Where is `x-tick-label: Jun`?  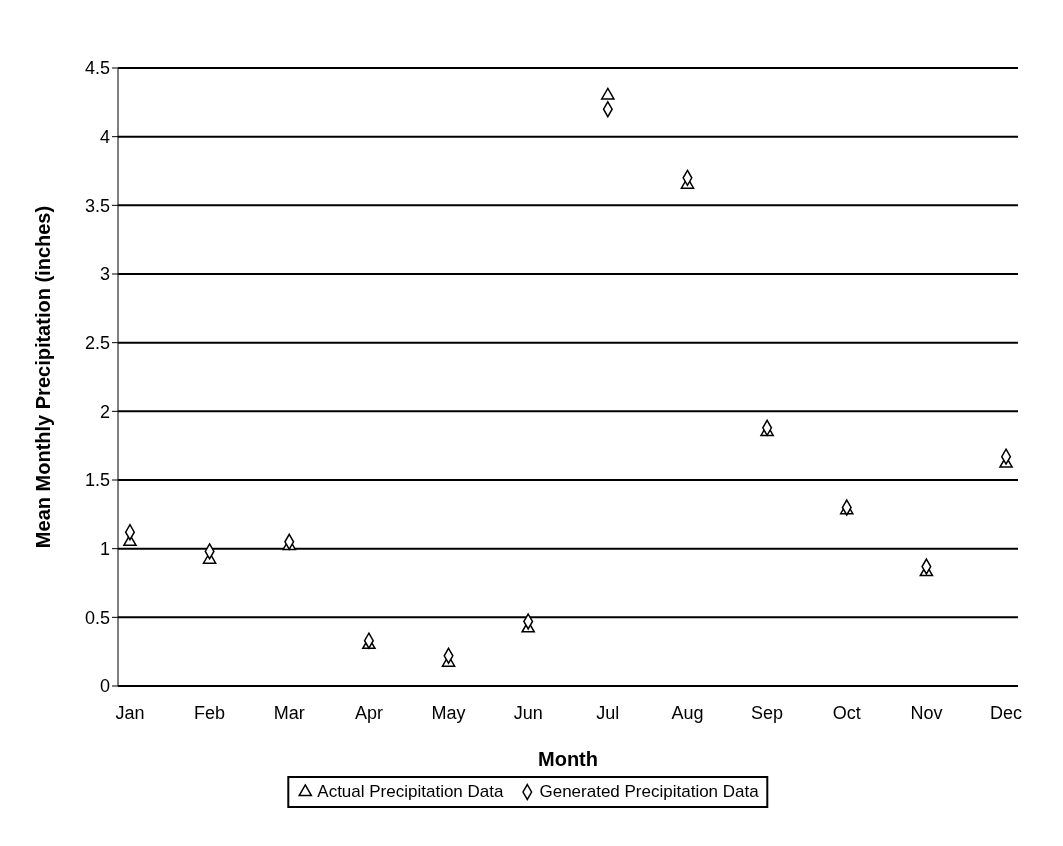
x-tick-label: Jun is located at coordinates (528, 712).